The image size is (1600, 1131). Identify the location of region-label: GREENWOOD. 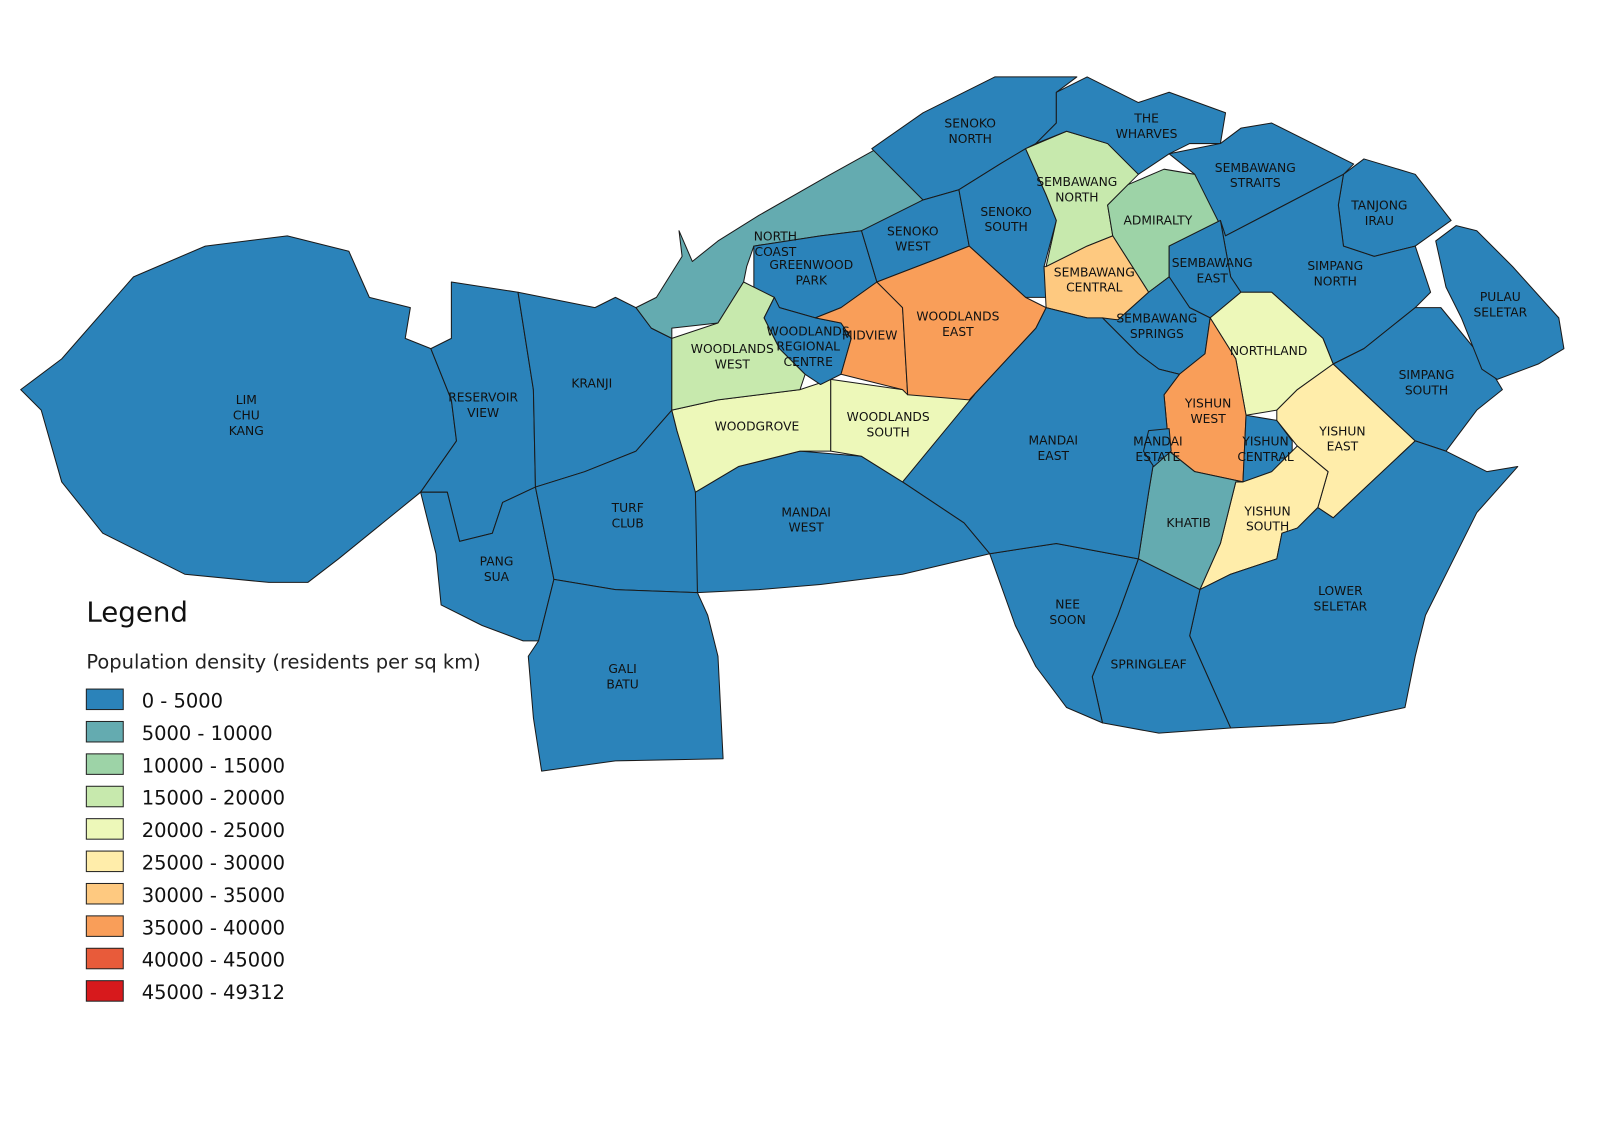
(811, 265).